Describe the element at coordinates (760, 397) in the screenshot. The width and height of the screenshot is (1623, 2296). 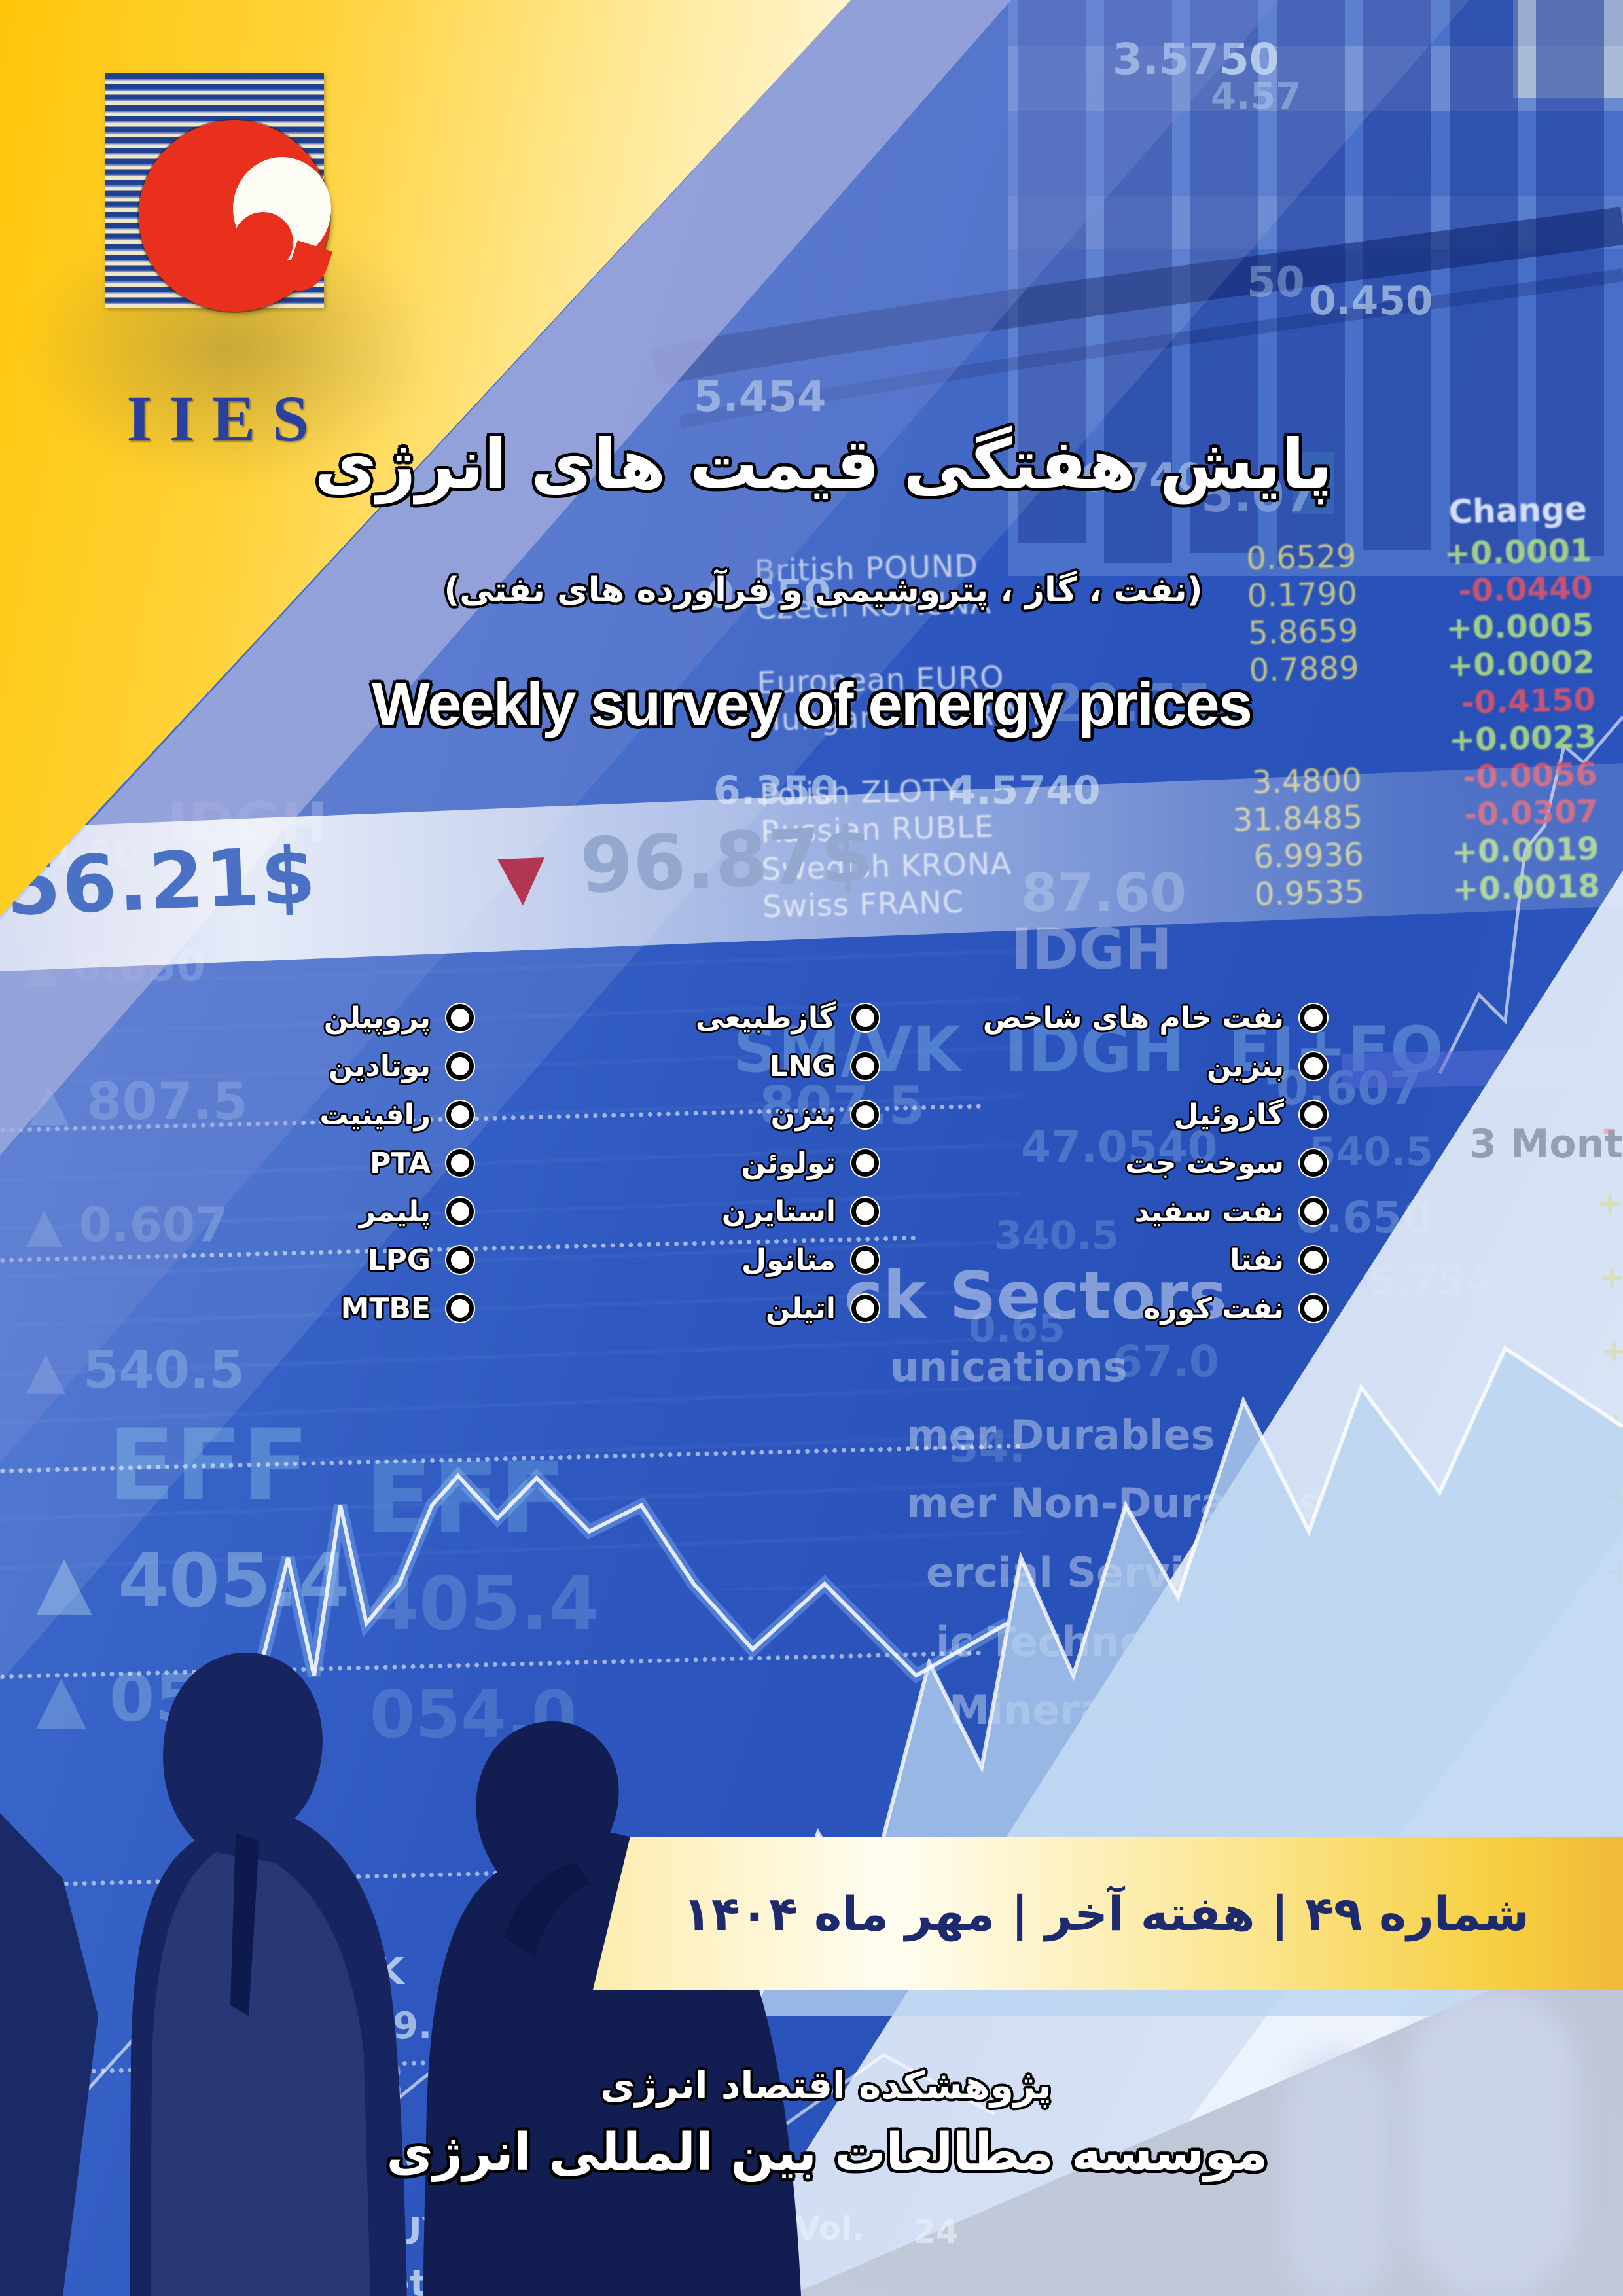
I see `scatter-text: 5.454` at that location.